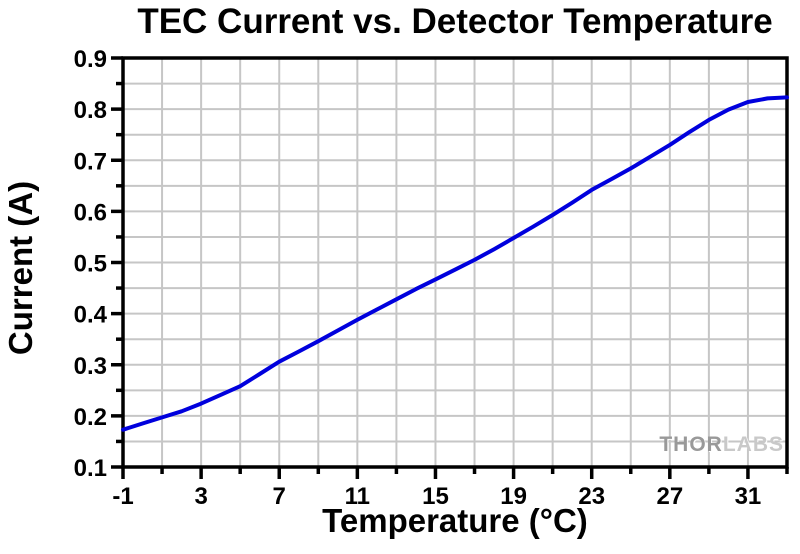  Describe the element at coordinates (90, 417) in the screenshot. I see `y-tick-label: 0.2` at that location.